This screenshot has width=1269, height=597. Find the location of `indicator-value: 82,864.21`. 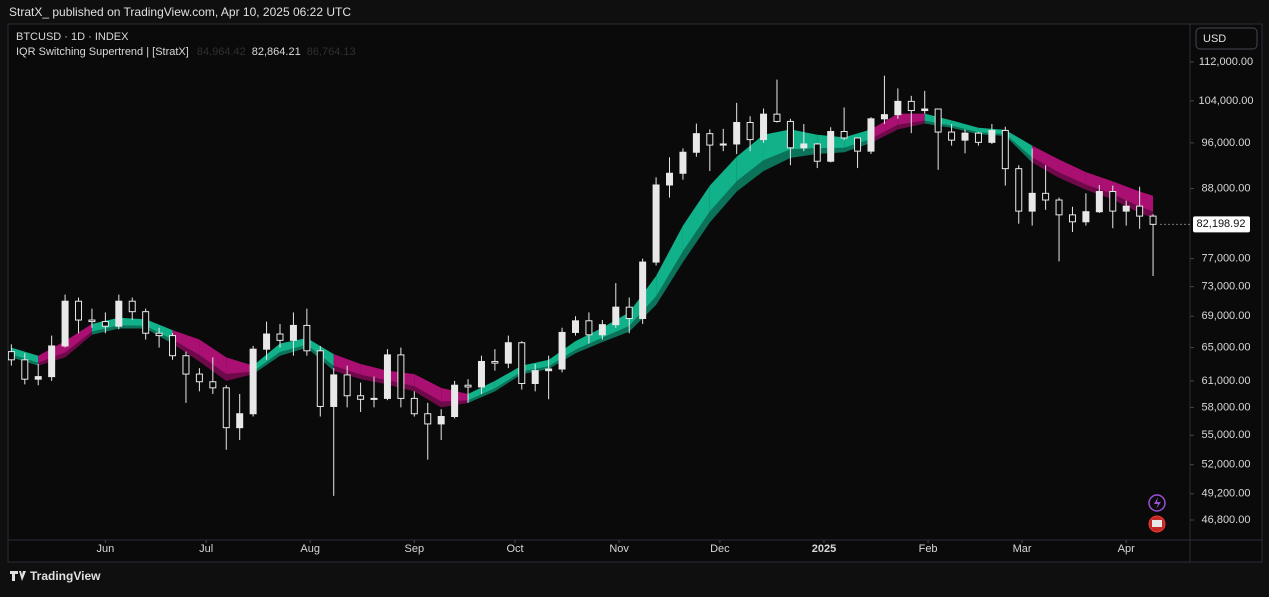

indicator-value: 82,864.21 is located at coordinates (276, 52).